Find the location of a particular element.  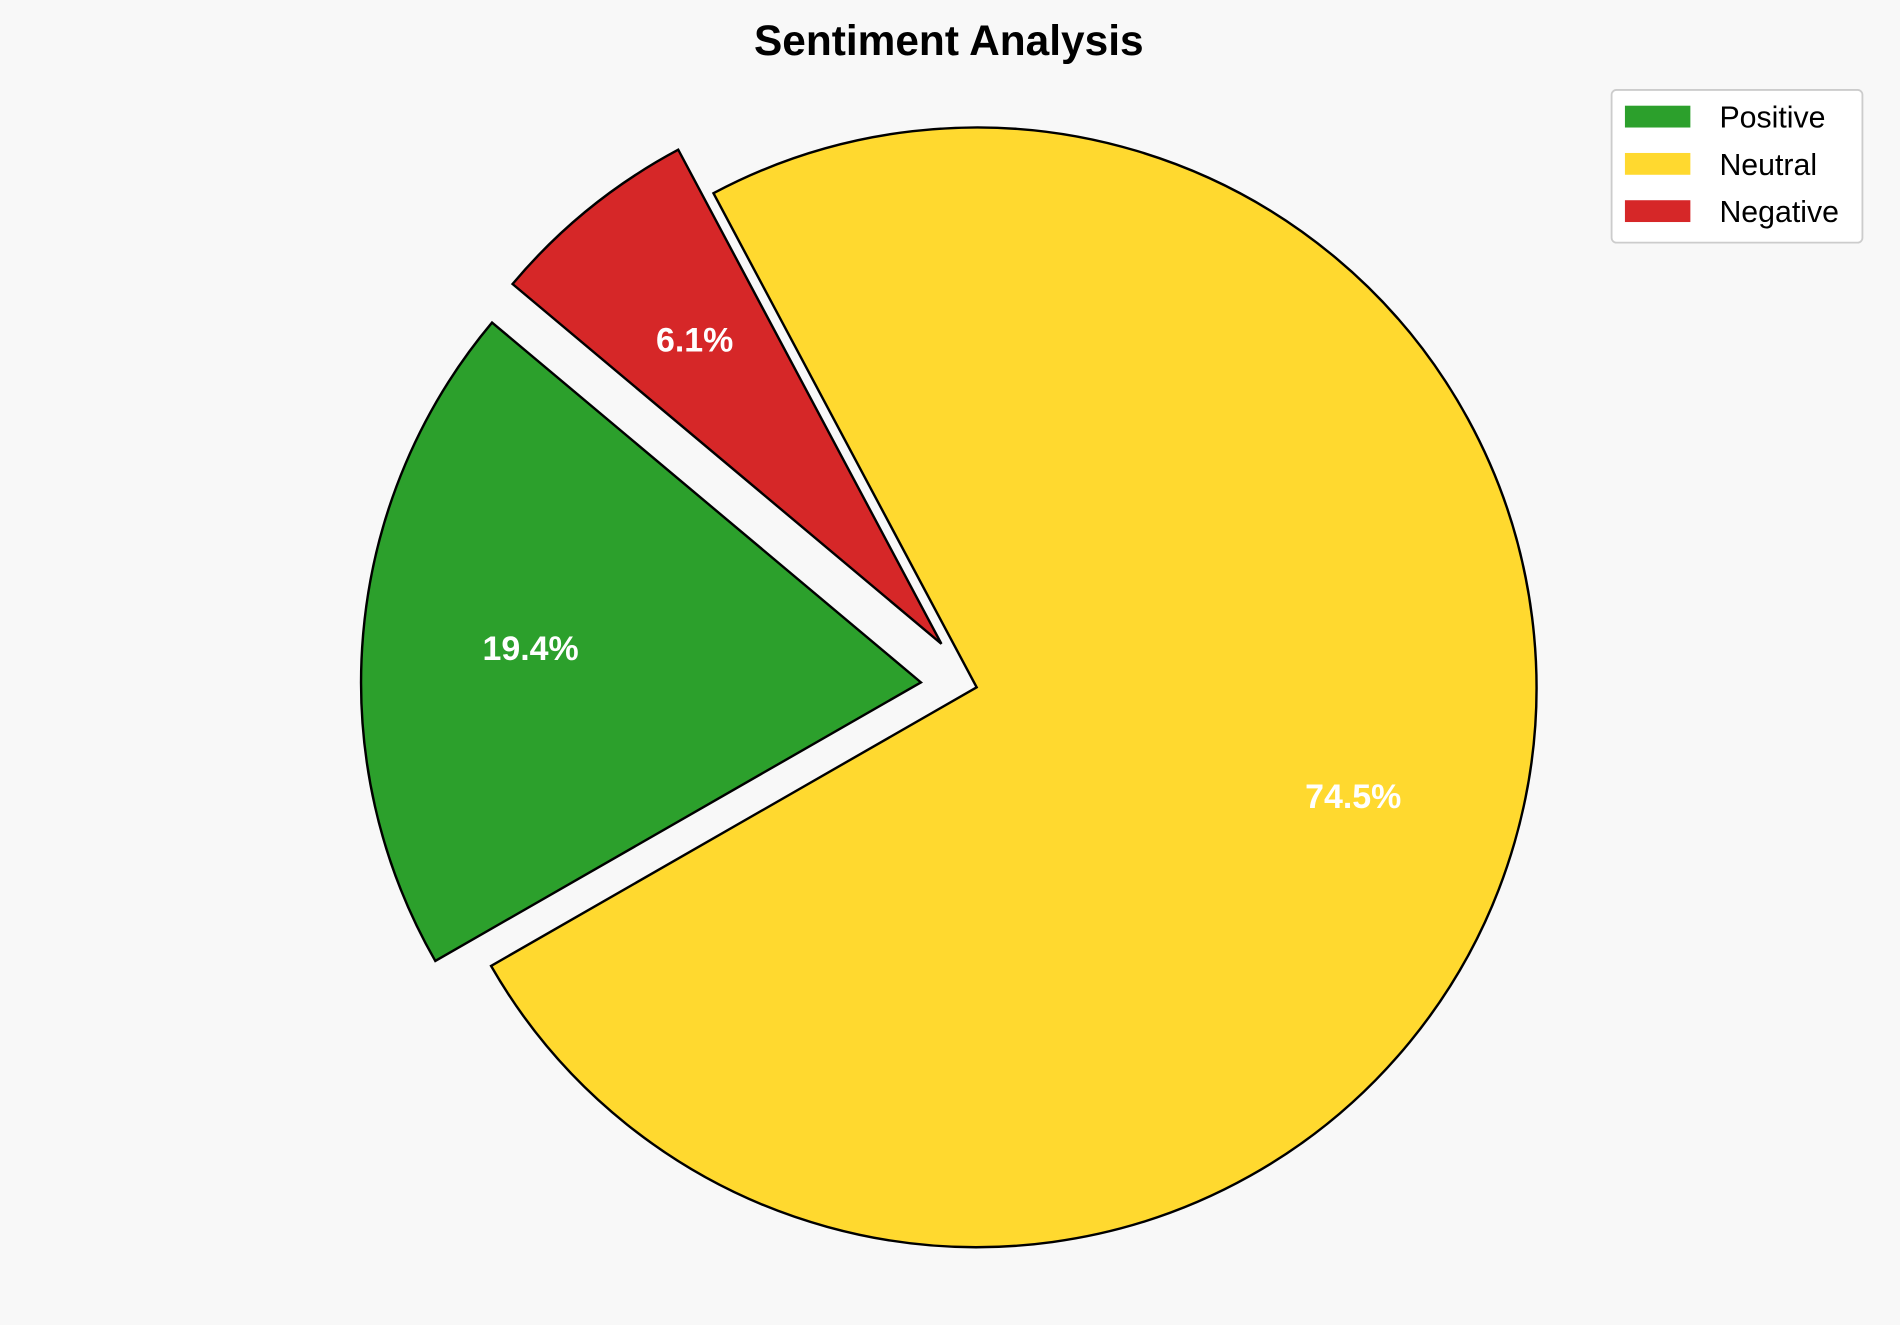

legend: Positive Neutral Negative is located at coordinates (1737, 166).